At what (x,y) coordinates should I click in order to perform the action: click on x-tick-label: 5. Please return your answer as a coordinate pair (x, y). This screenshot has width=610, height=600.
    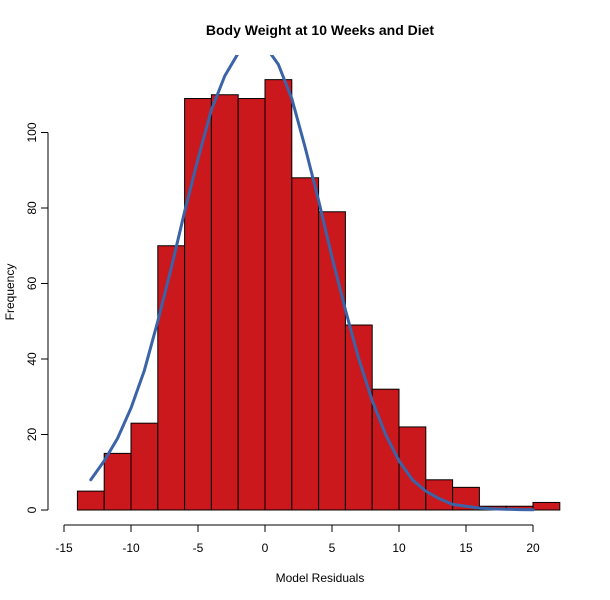
    Looking at the image, I should click on (332, 548).